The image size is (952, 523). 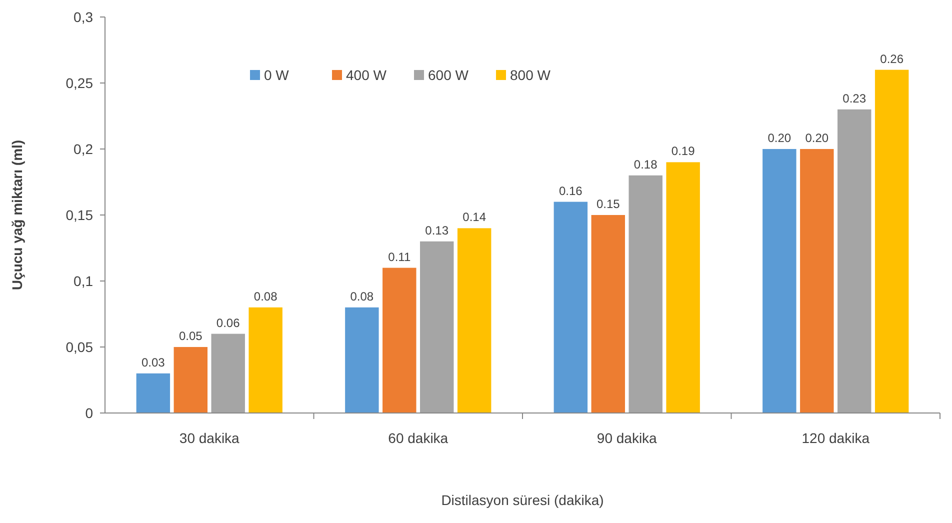 I want to click on data-label: 0.18, so click(x=646, y=164).